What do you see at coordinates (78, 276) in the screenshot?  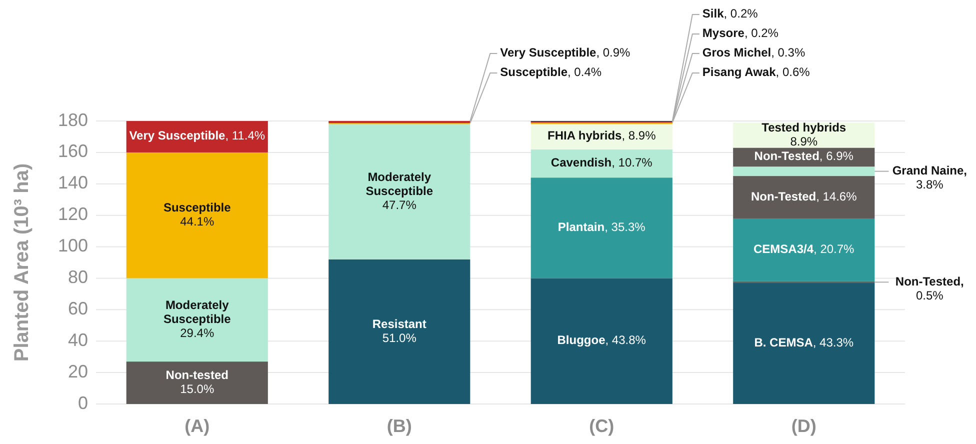 I see `y-tick-label: 80` at bounding box center [78, 276].